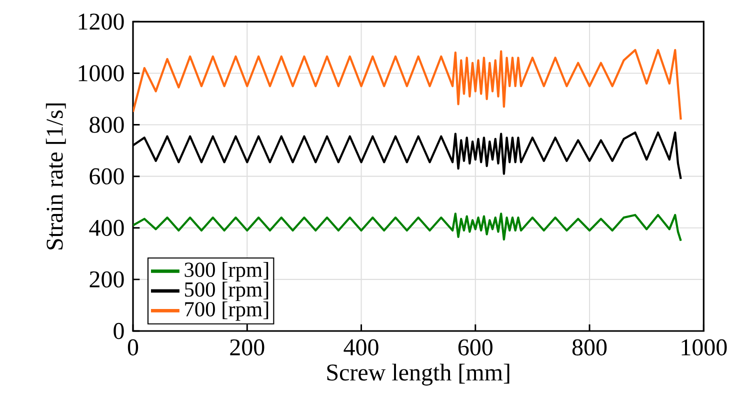 The height and width of the screenshot is (412, 747). Describe the element at coordinates (226, 292) in the screenshot. I see `legend-label: 500 [rpm]` at that location.